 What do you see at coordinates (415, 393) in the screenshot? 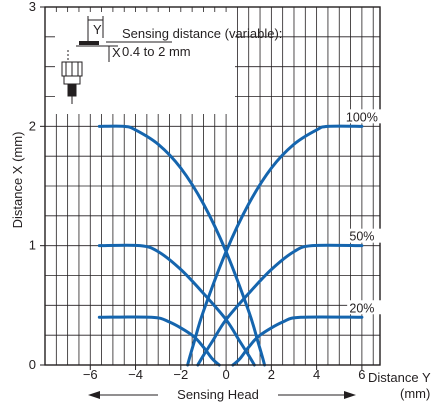
I see `x-axis-title-line2: (mm)` at bounding box center [415, 393].